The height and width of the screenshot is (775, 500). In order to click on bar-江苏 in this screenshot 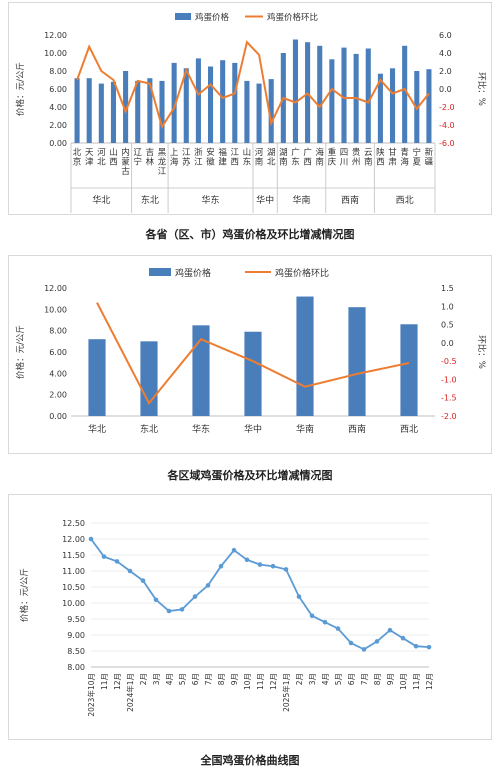, I will do `click(186, 105)`.